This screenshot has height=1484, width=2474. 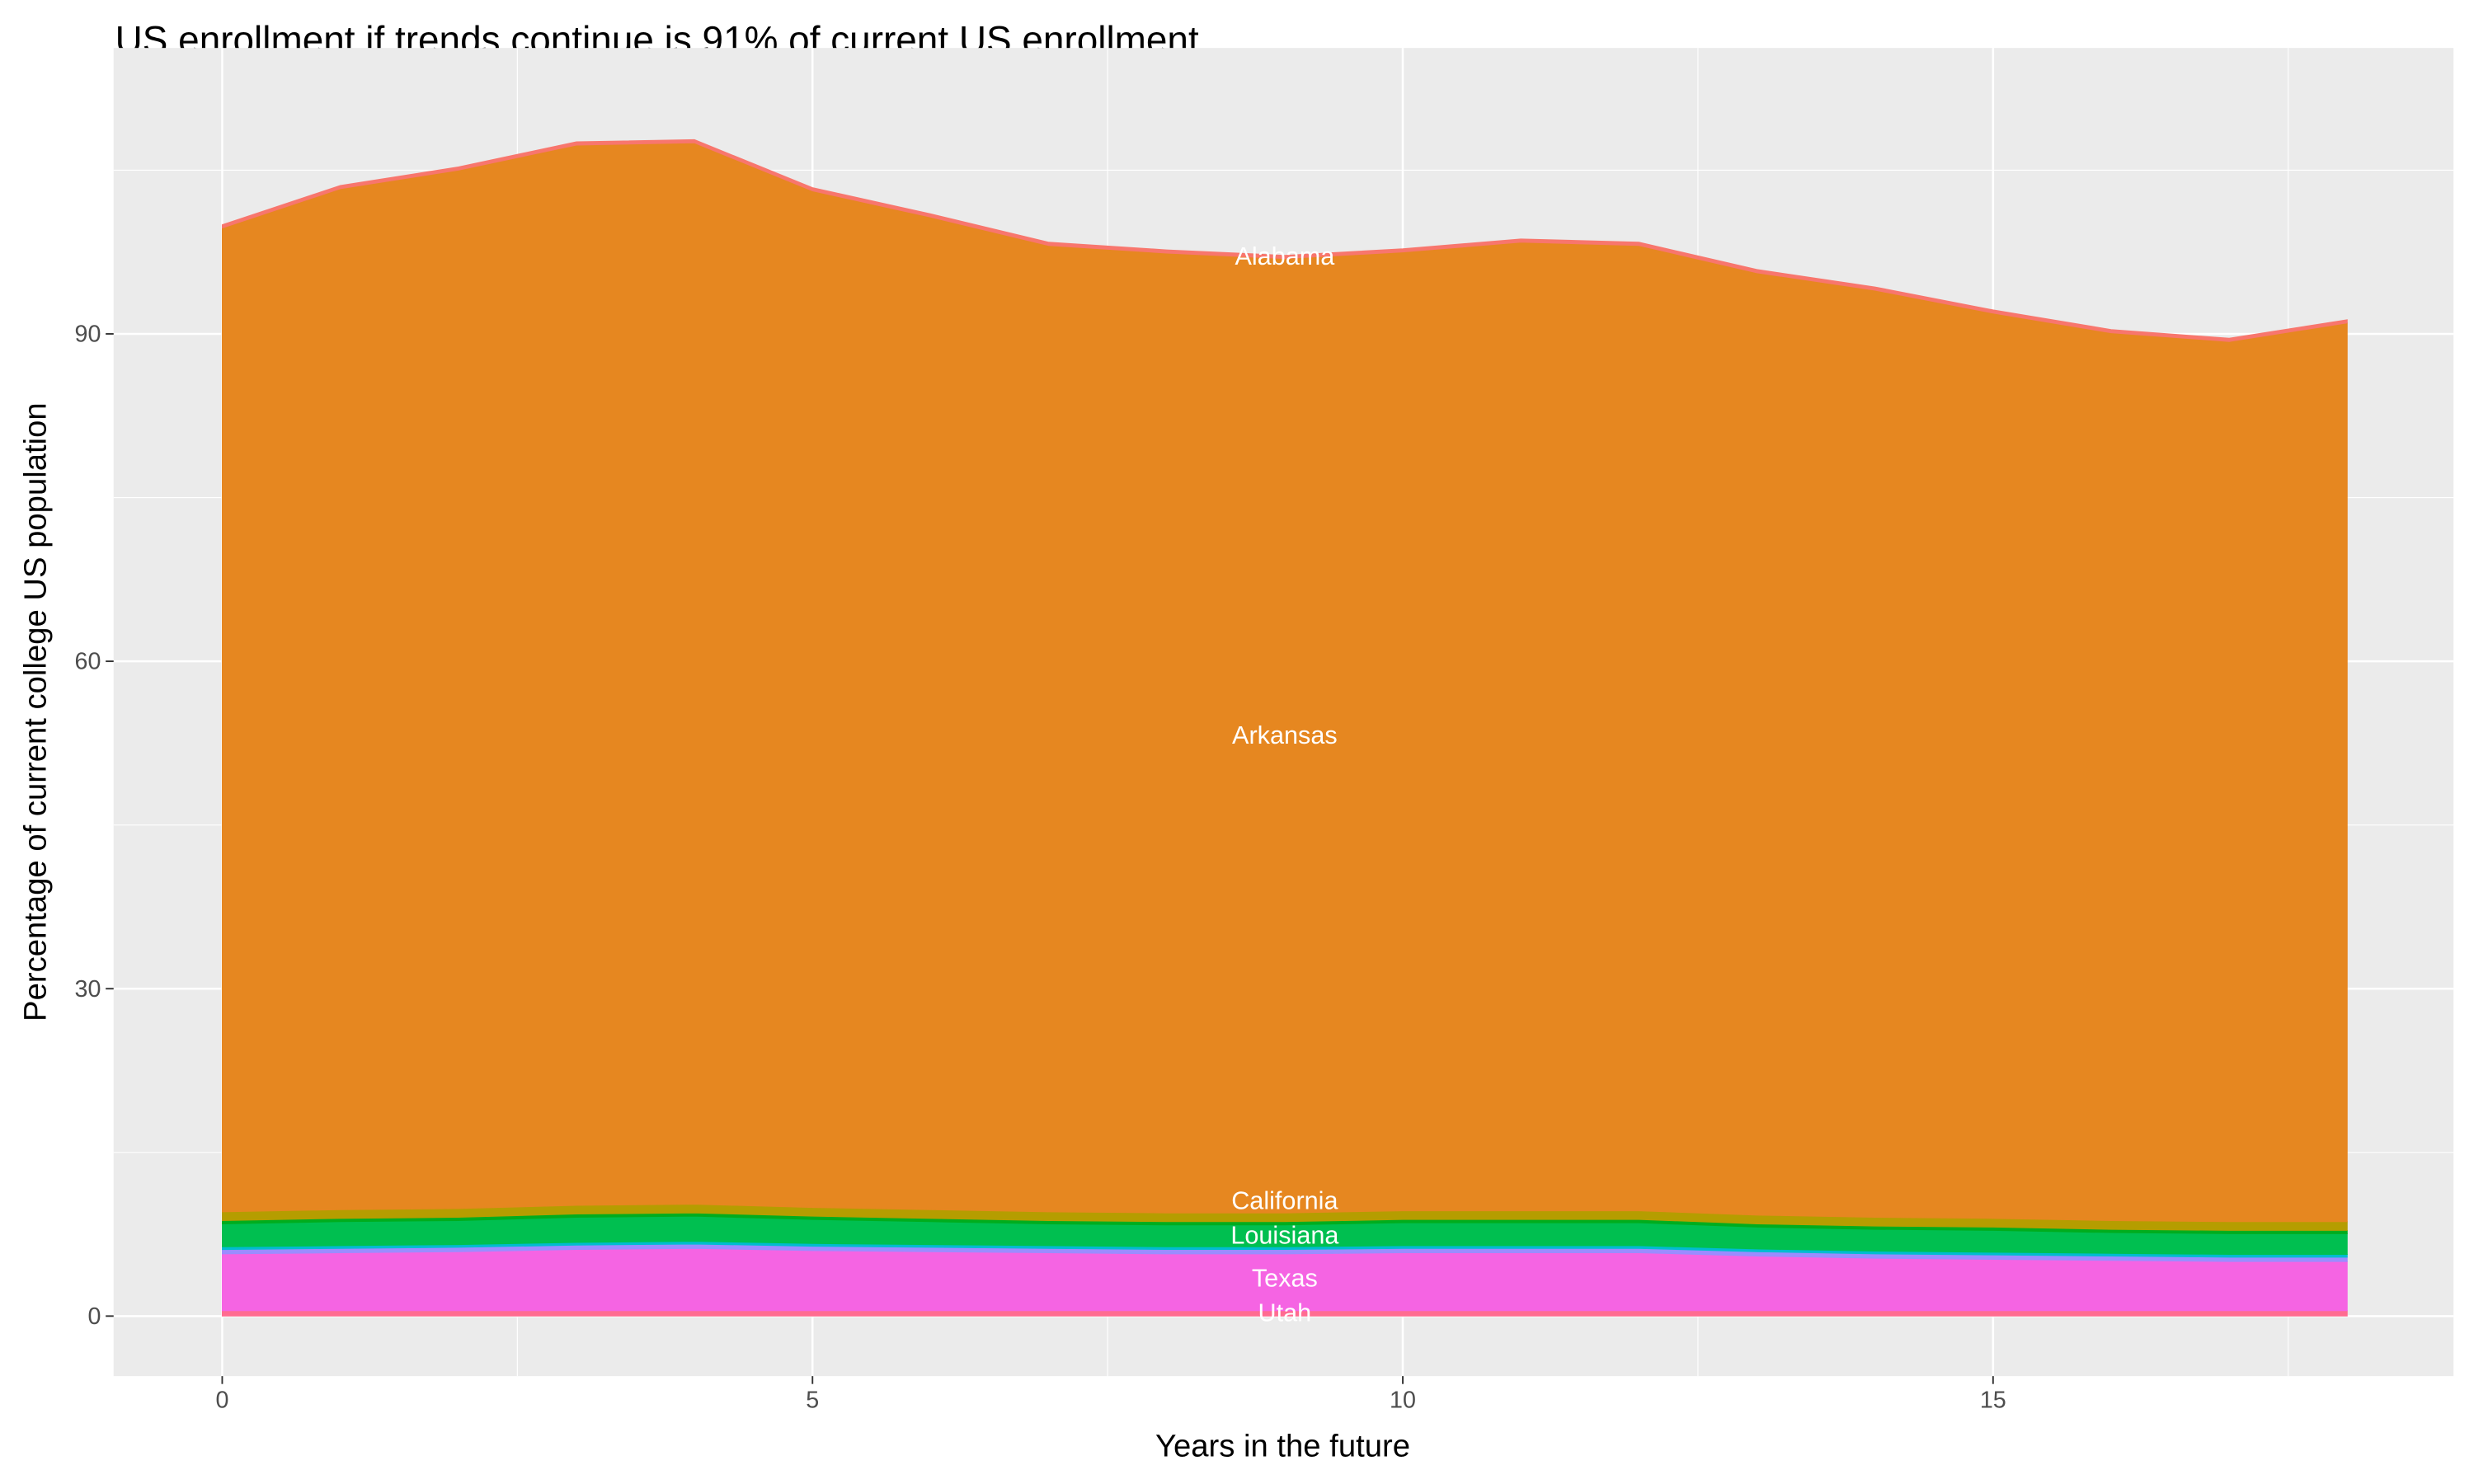 What do you see at coordinates (221, 1400) in the screenshot?
I see `x-tick-label: 0` at bounding box center [221, 1400].